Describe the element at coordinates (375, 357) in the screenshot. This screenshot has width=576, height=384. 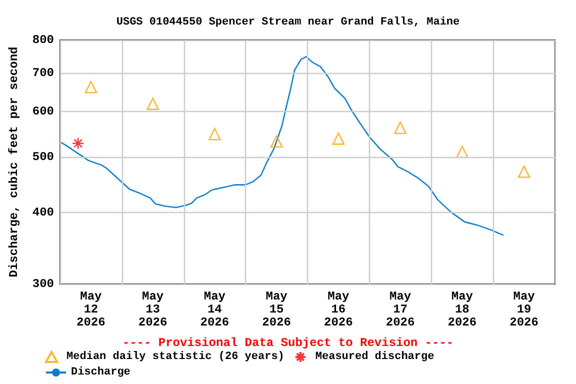
I see `legend-label: Measured discharge` at that location.